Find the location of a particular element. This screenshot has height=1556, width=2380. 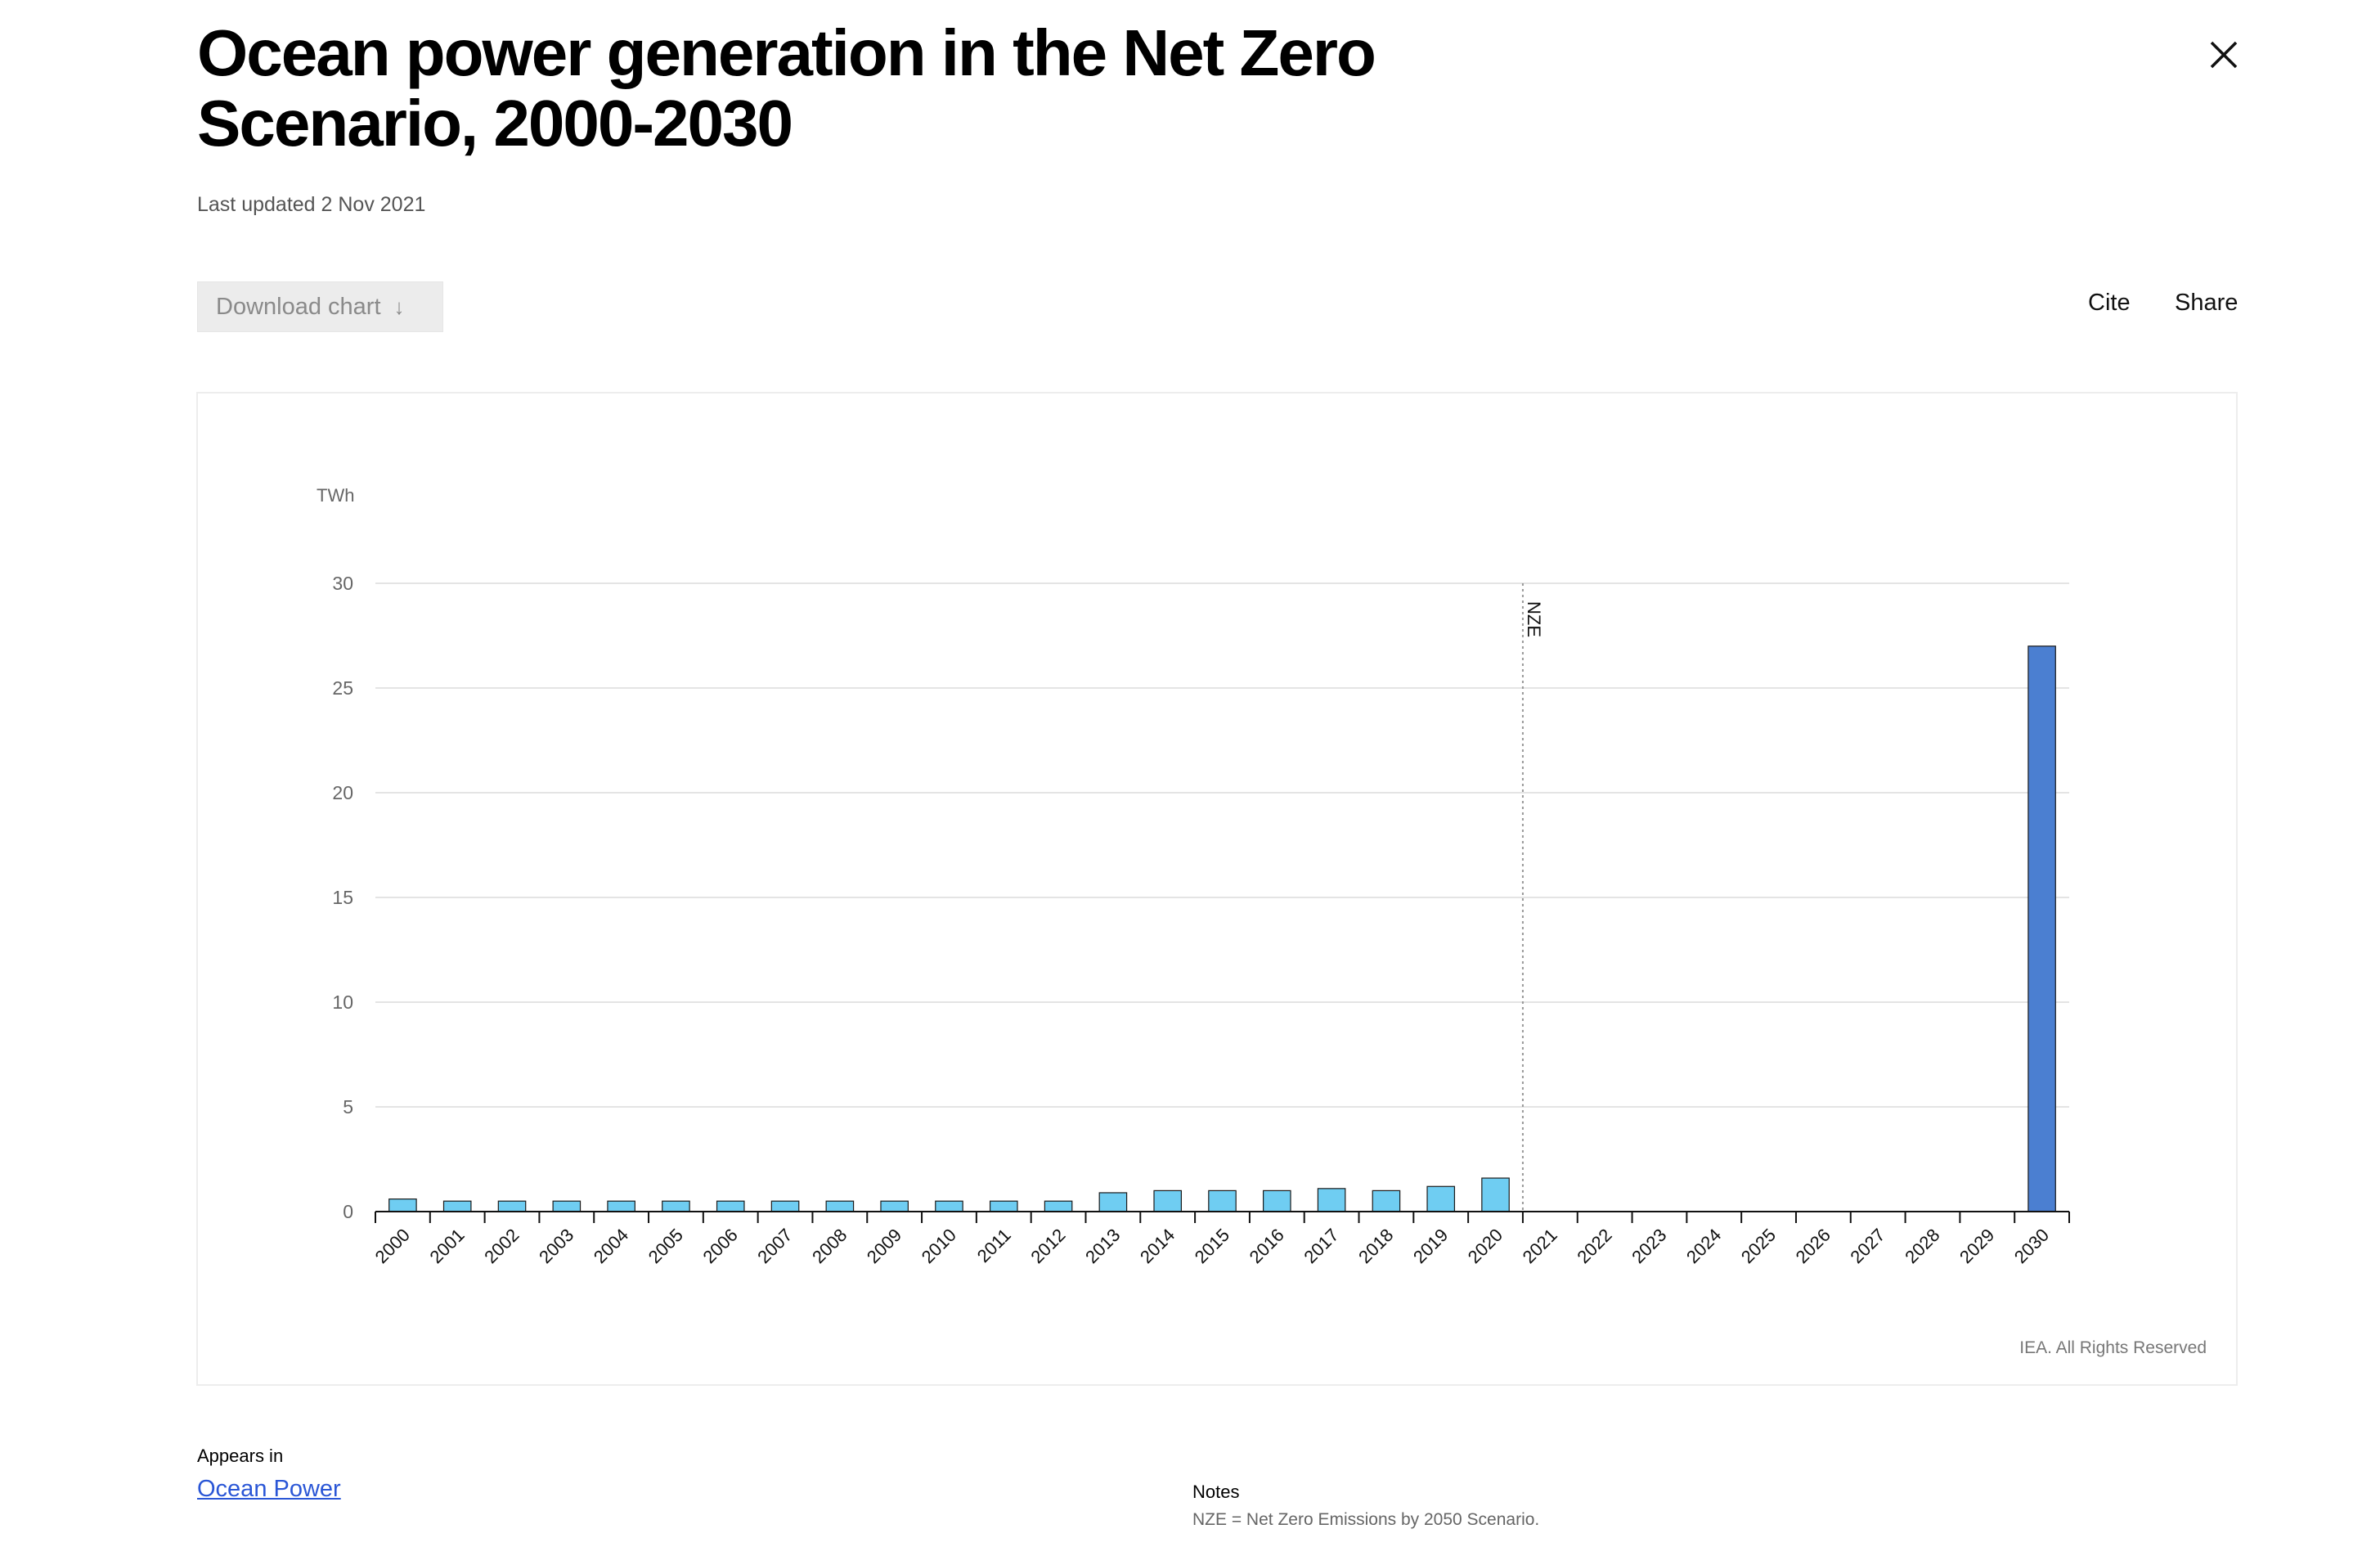

download-chart-label: Download chart is located at coordinates (298, 306).